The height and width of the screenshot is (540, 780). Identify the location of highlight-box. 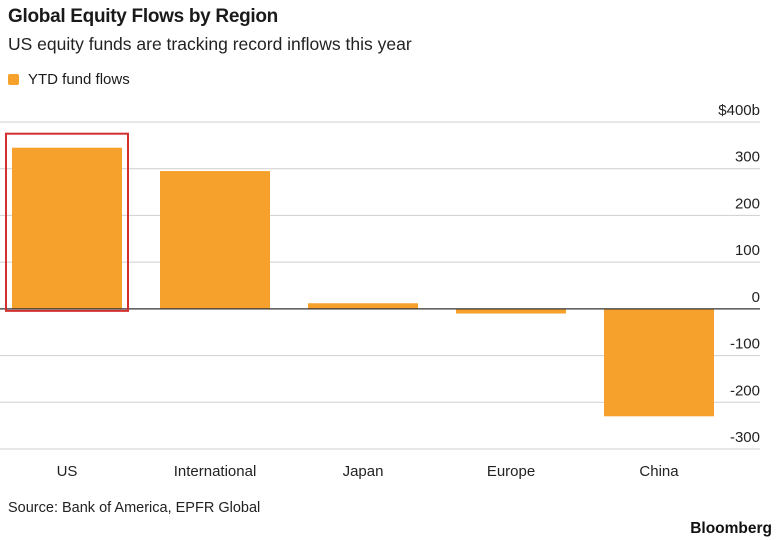
(67, 222).